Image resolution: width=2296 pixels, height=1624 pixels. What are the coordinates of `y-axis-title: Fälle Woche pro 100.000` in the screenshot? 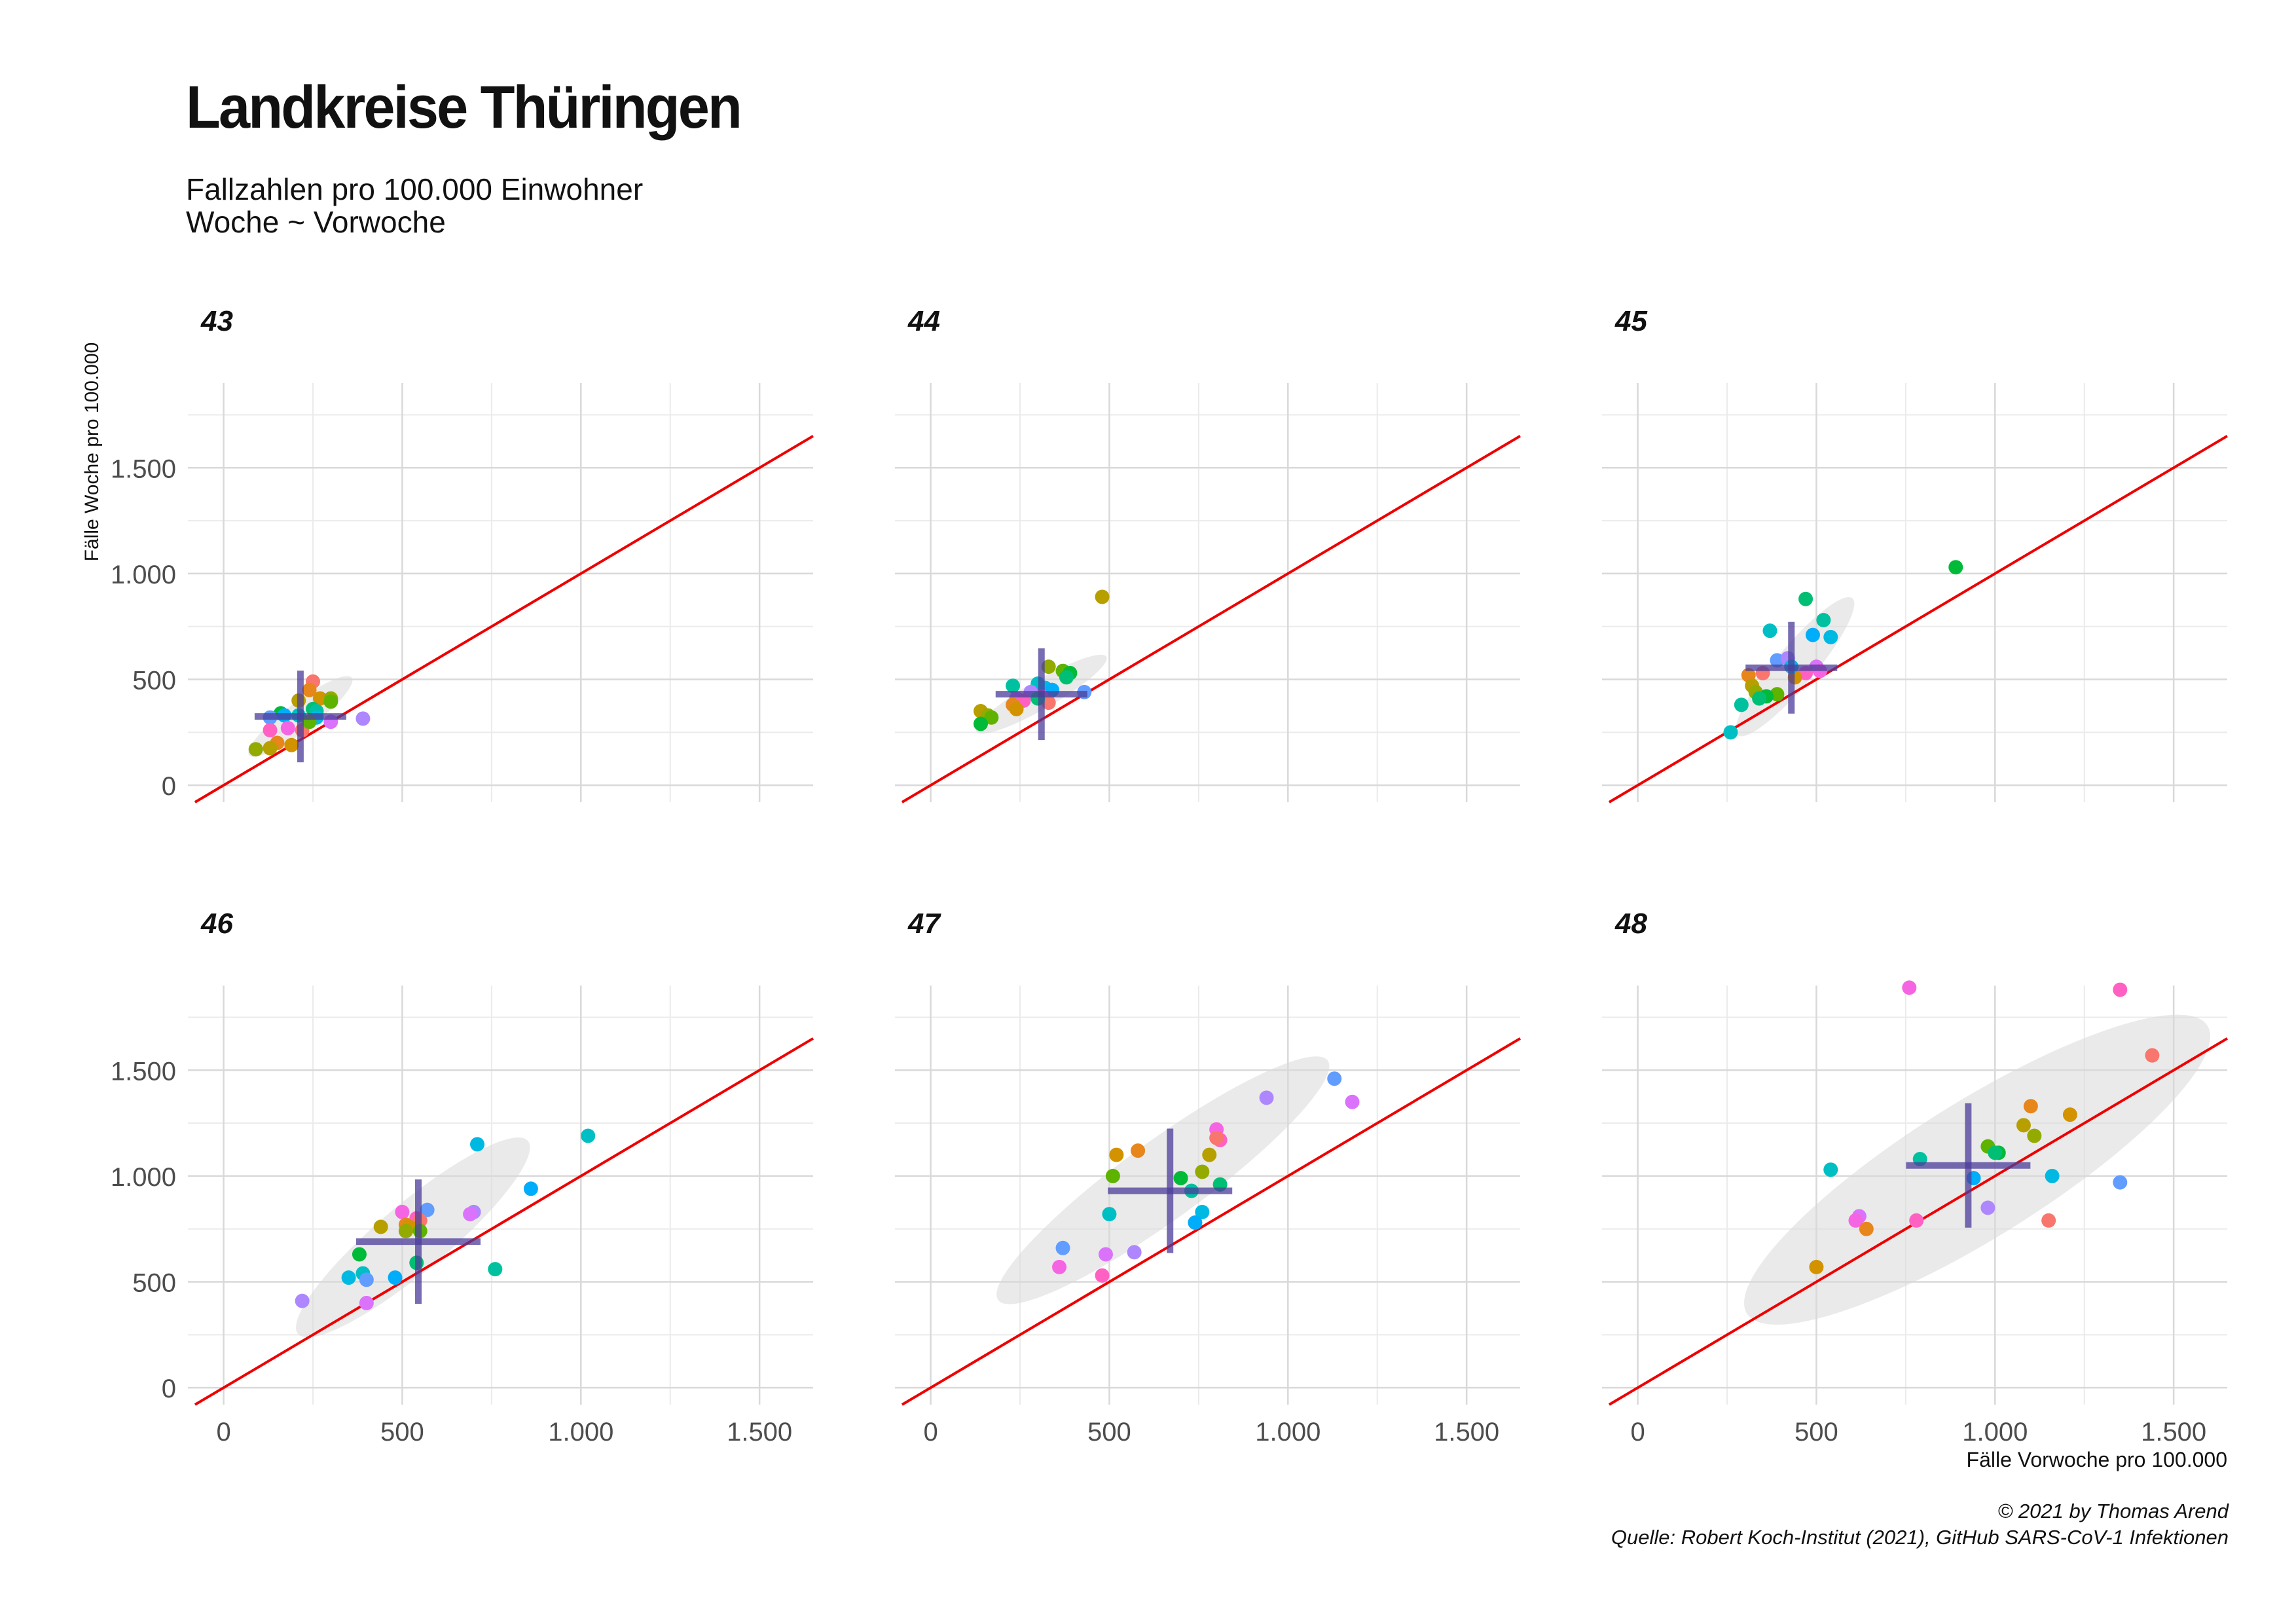 It's located at (92, 452).